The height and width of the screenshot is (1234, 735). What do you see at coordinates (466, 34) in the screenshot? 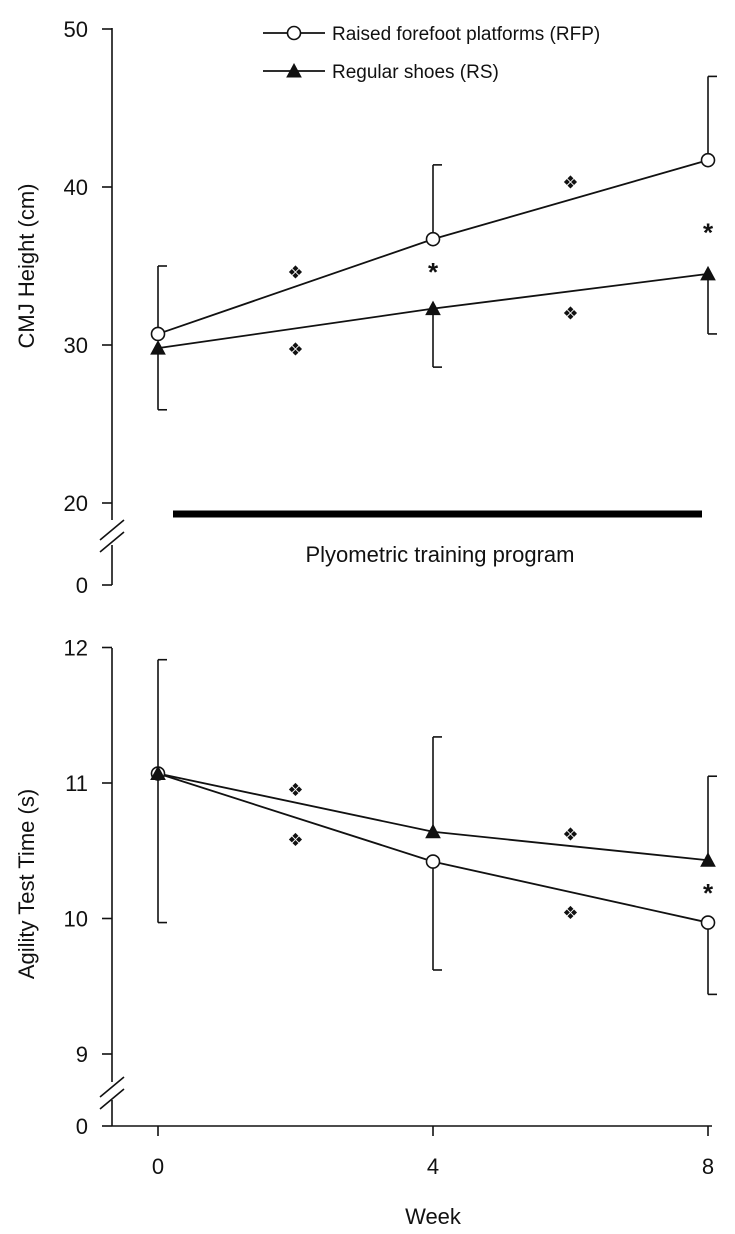
I see `legend-label-rfp: Raised forefoot platforms (RFP)` at bounding box center [466, 34].